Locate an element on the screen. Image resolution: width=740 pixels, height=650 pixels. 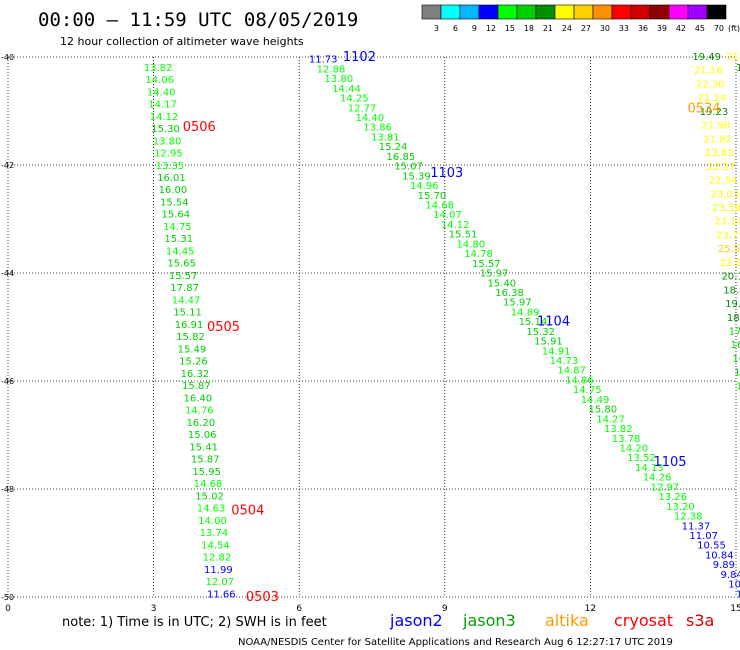
wave-height-value: 22.30 is located at coordinates (710, 84).